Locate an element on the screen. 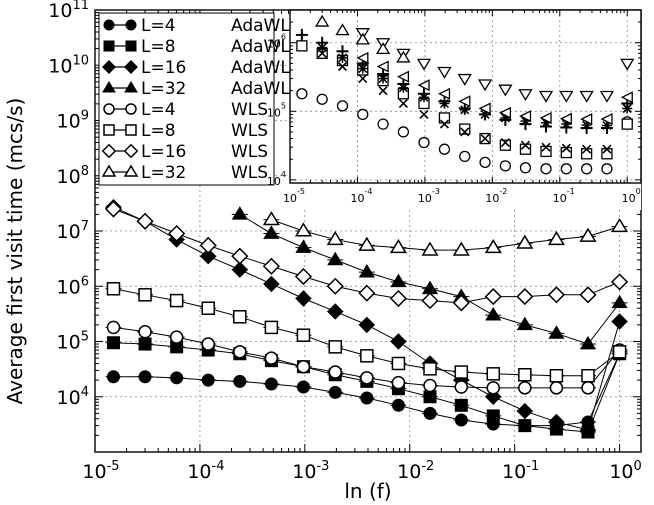 Image resolution: width=654 pixels, height=505 pixels. x-axis-label: ln (f) is located at coordinates (367, 491).